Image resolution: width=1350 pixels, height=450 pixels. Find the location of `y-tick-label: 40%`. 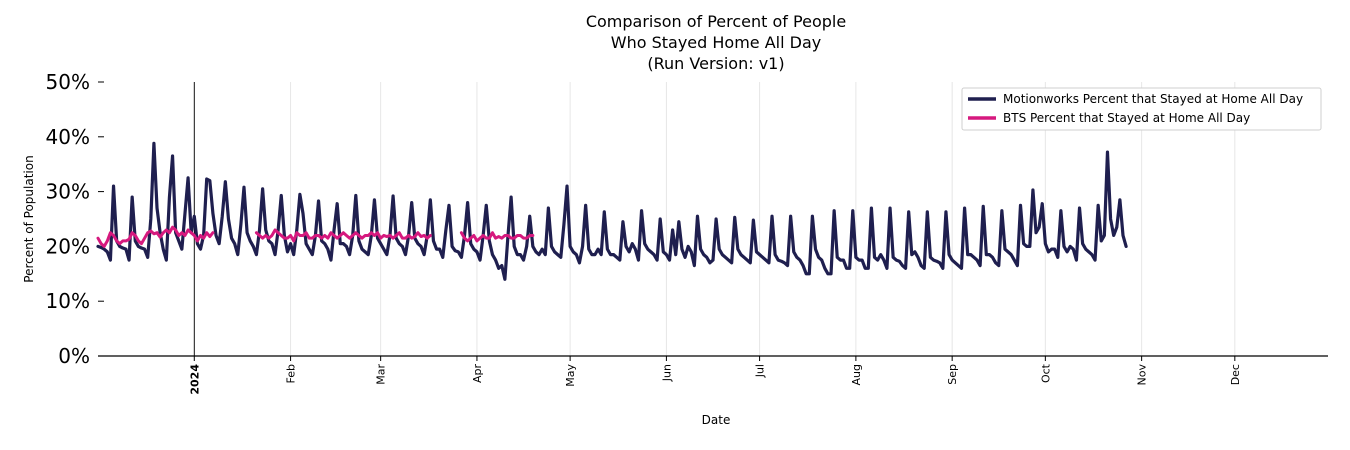

y-tick-label: 40% is located at coordinates (68, 137).